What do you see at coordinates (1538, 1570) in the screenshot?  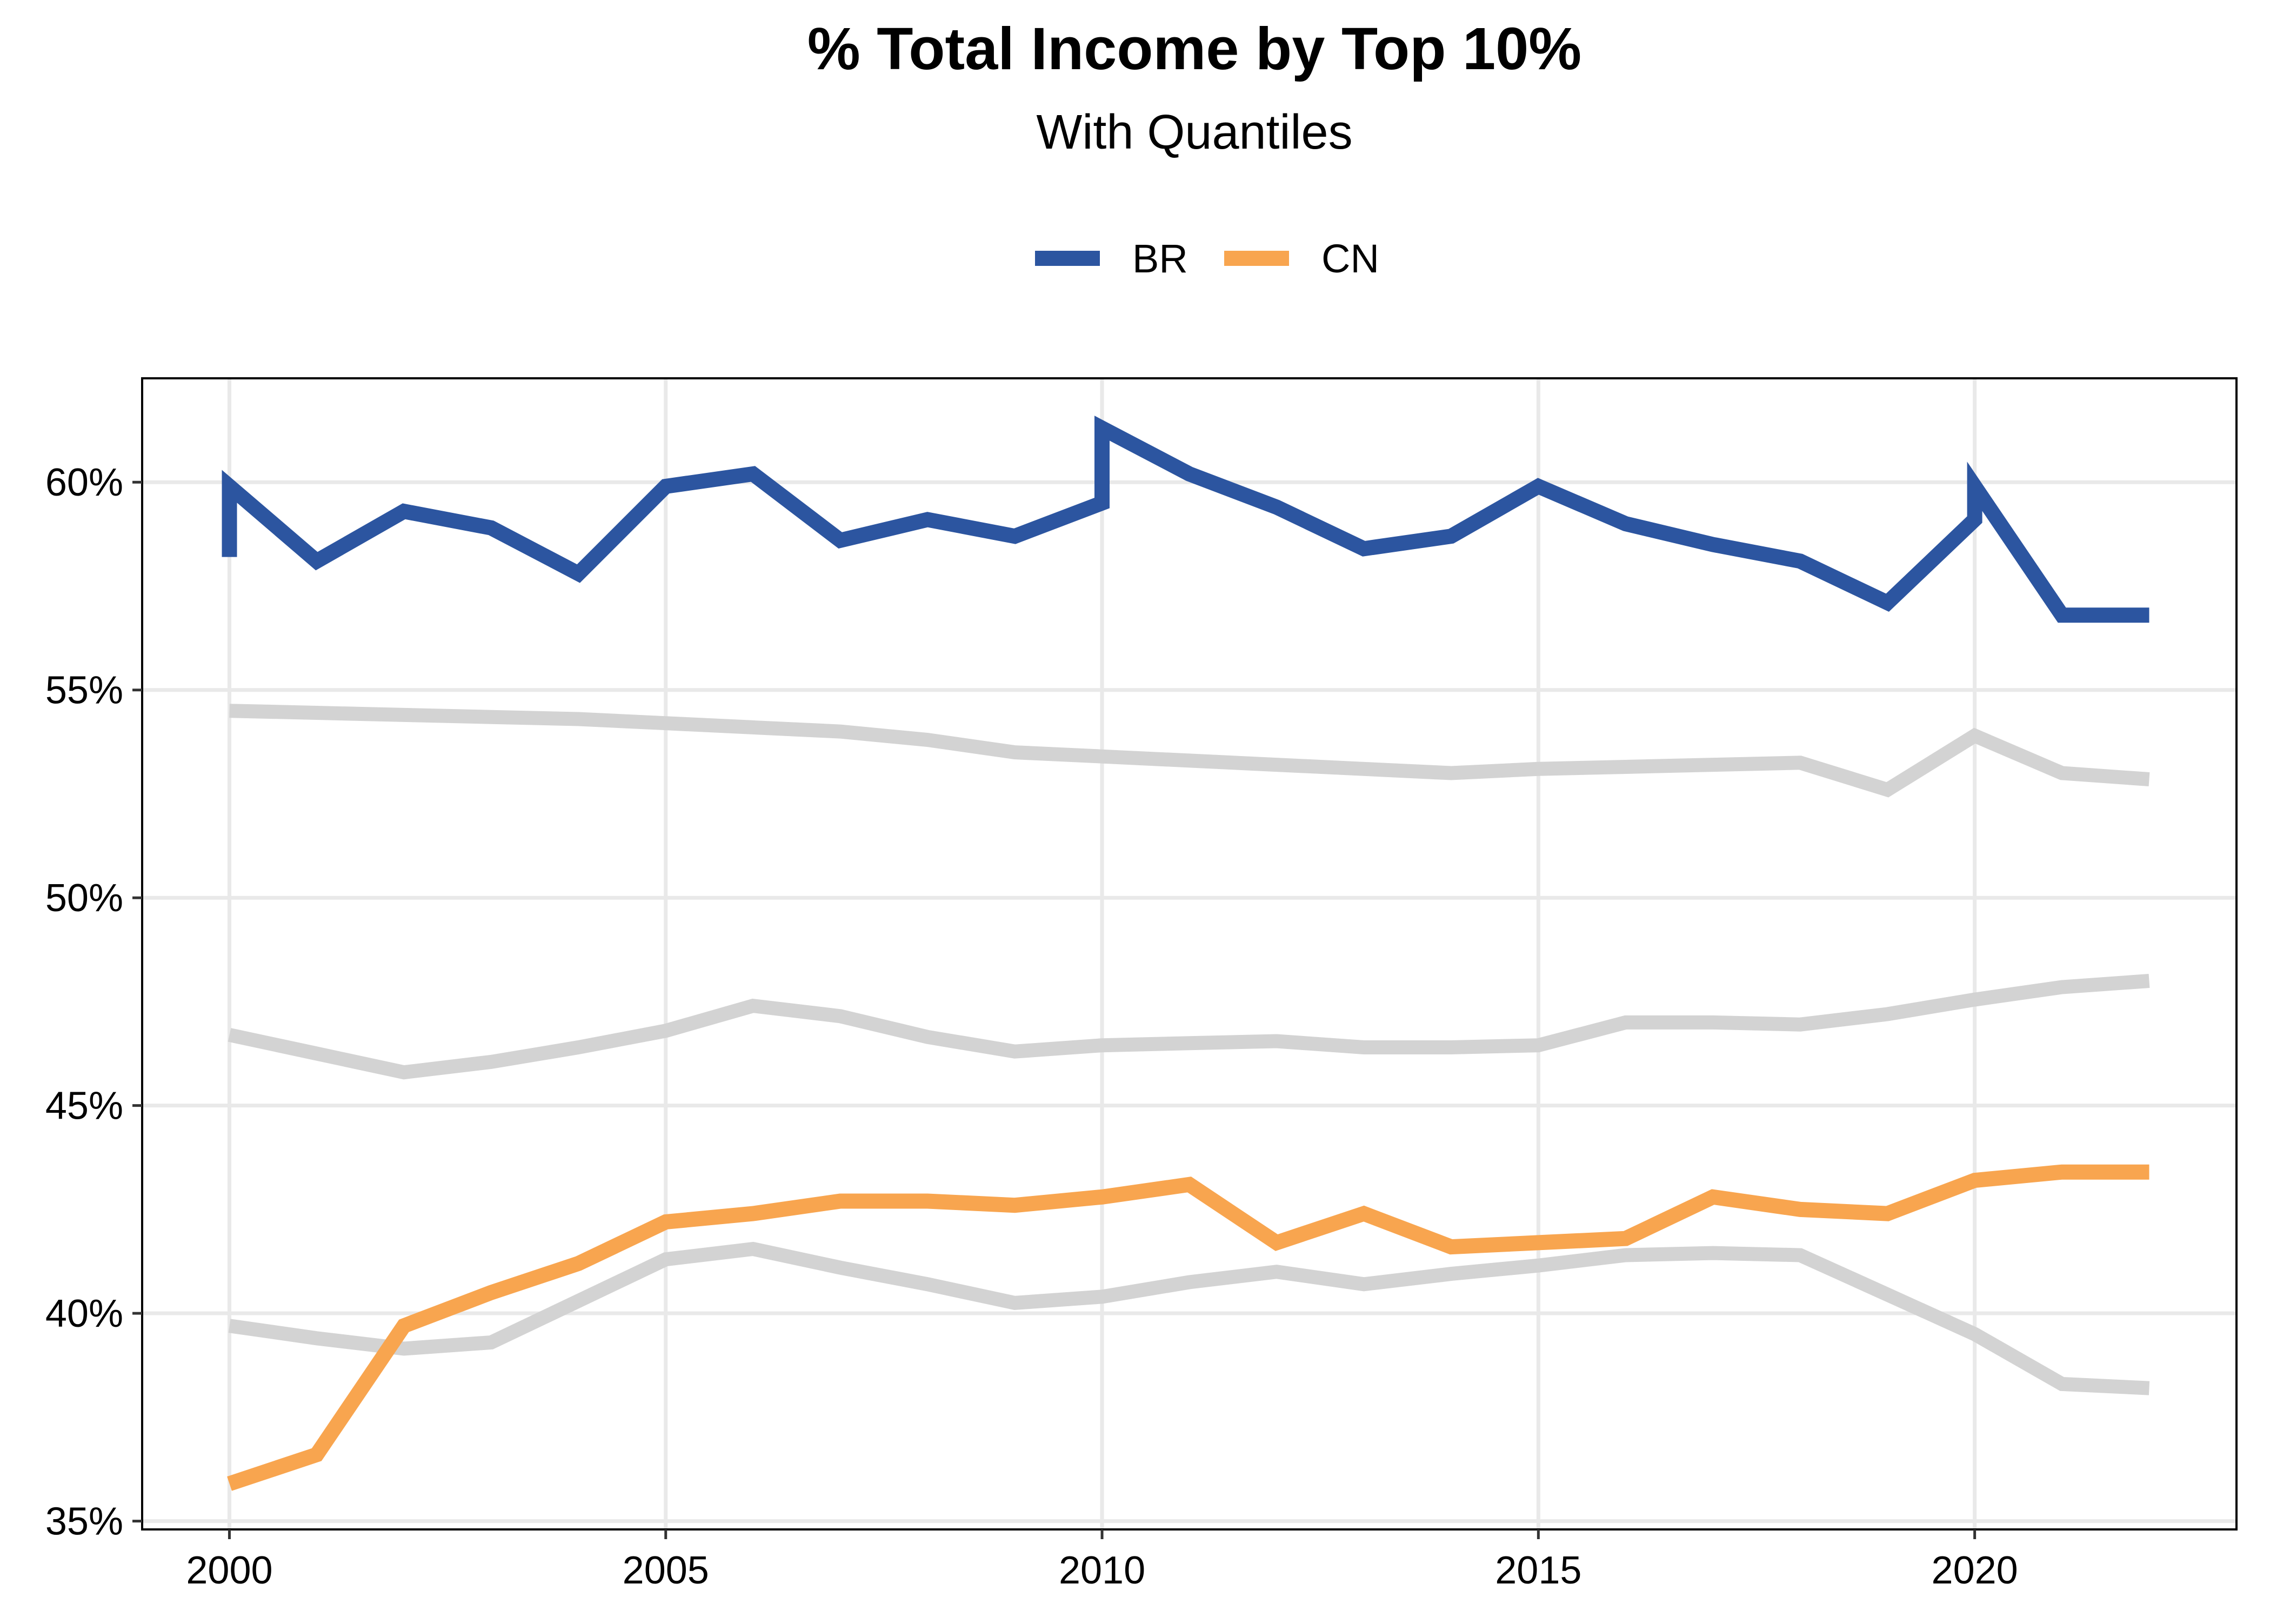 I see `x-tick-label: 2015` at bounding box center [1538, 1570].